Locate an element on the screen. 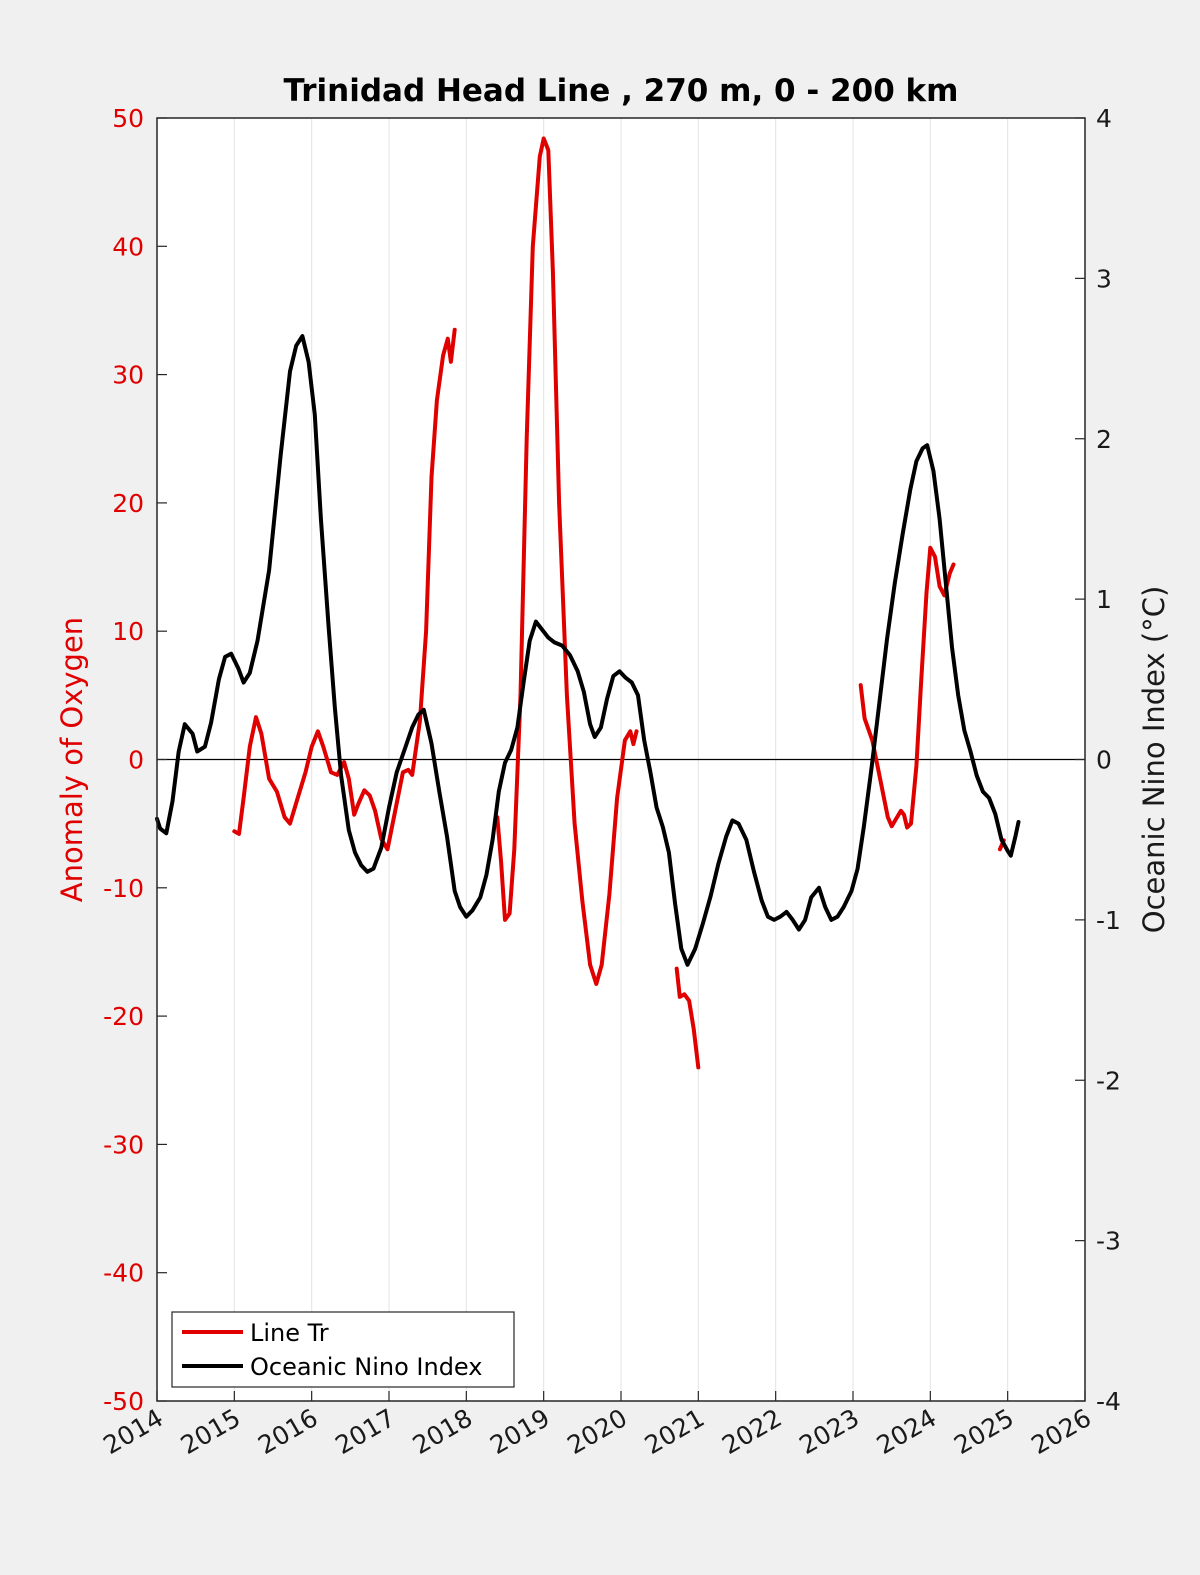 This screenshot has height=1575, width=1200. chart-title: Trinidad Head Line , 270 m, 0 - 200 km is located at coordinates (621, 91).